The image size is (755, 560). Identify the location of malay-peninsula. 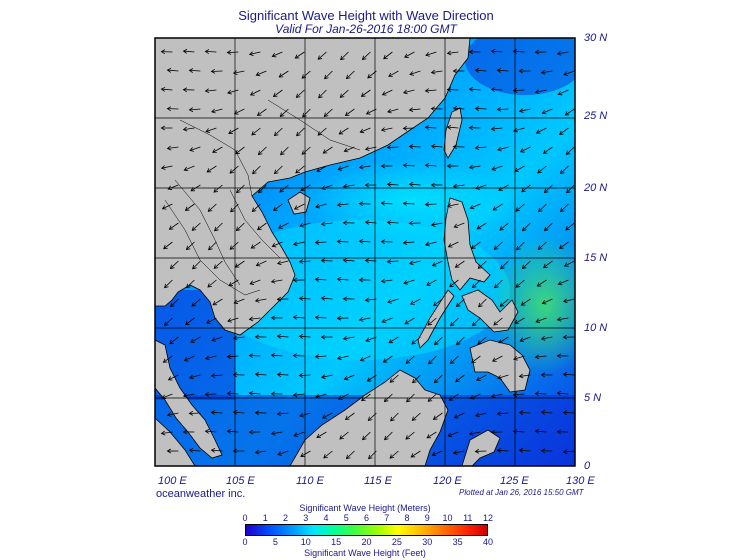
(189, 399).